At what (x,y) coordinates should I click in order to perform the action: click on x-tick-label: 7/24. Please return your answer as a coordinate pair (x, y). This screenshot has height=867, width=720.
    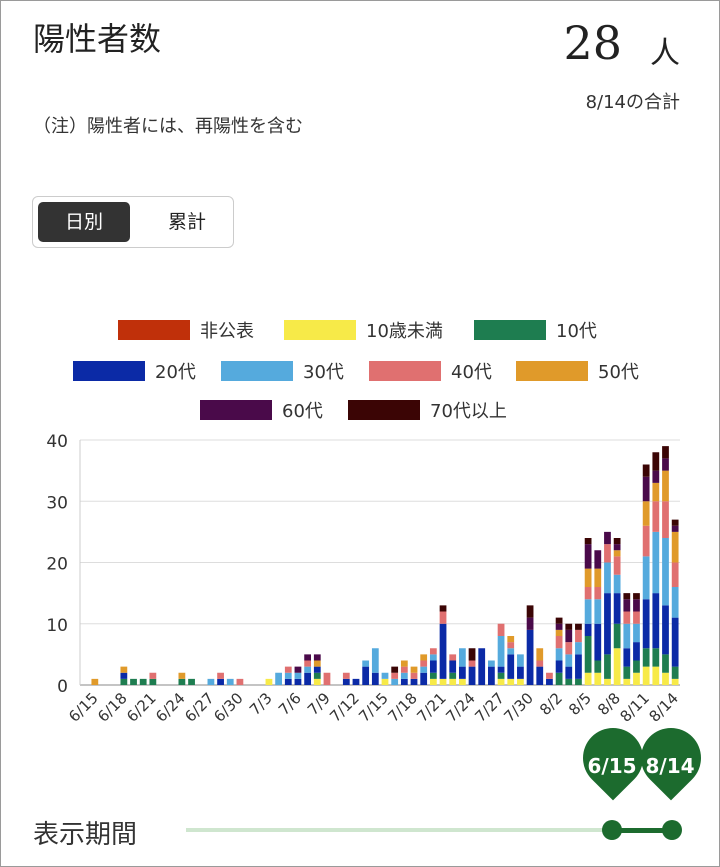
    Looking at the image, I should click on (460, 707).